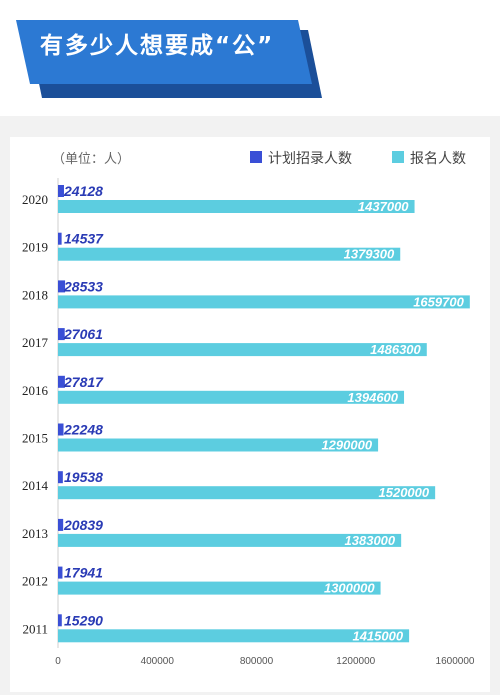 This screenshot has width=500, height=695. What do you see at coordinates (35, 247) in the screenshot?
I see `year-label: 2019` at bounding box center [35, 247].